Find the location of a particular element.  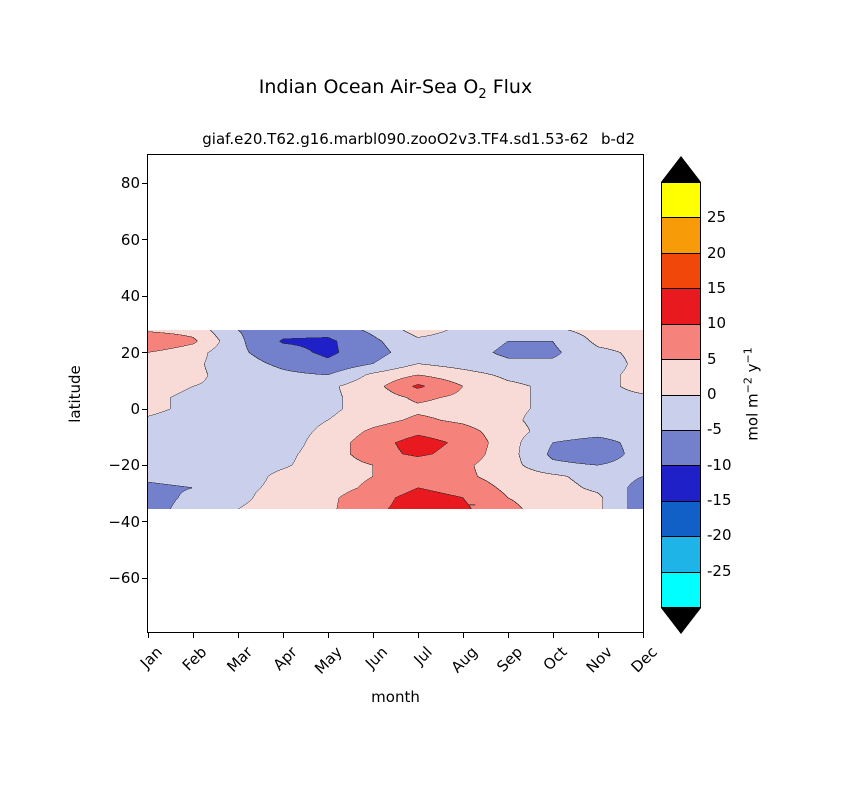

x-tick-label: Oct is located at coordinates (555, 659).